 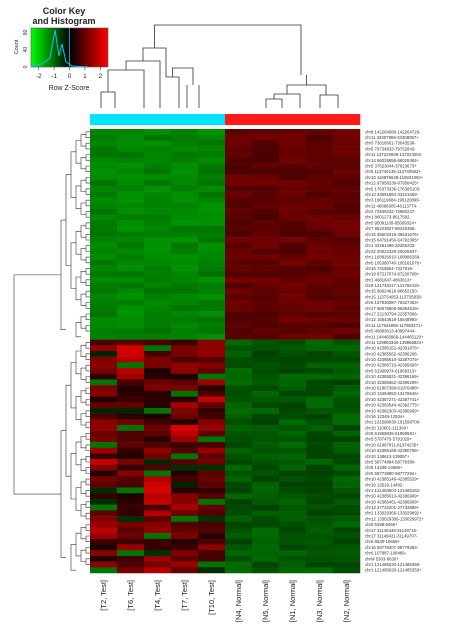 What do you see at coordinates (392, 388) in the screenshot?
I see `row-label: chr10 61967398-61970488+` at bounding box center [392, 388].